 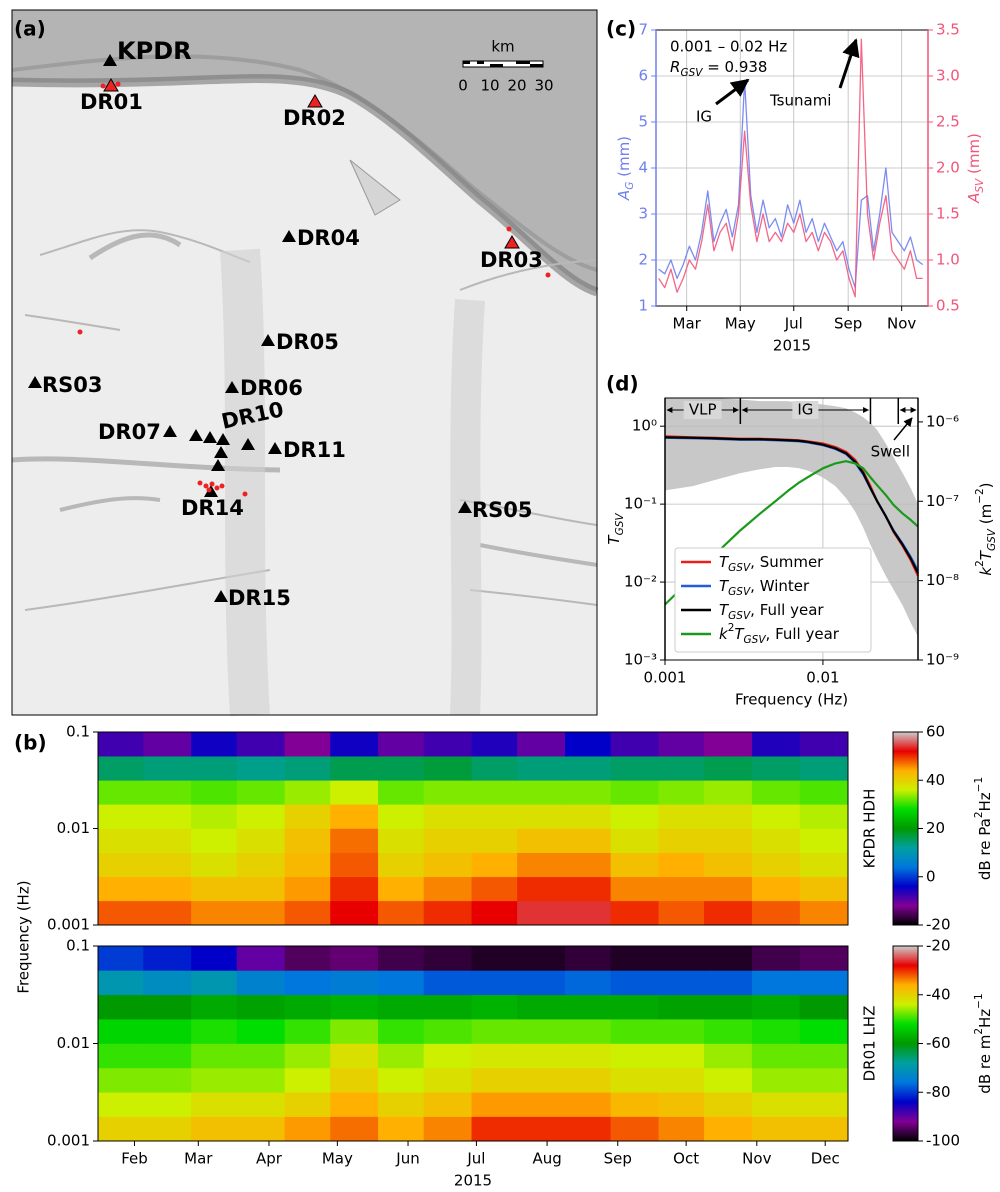 I want to click on colorbar-title-part: Hz, so click(x=985, y=1018).